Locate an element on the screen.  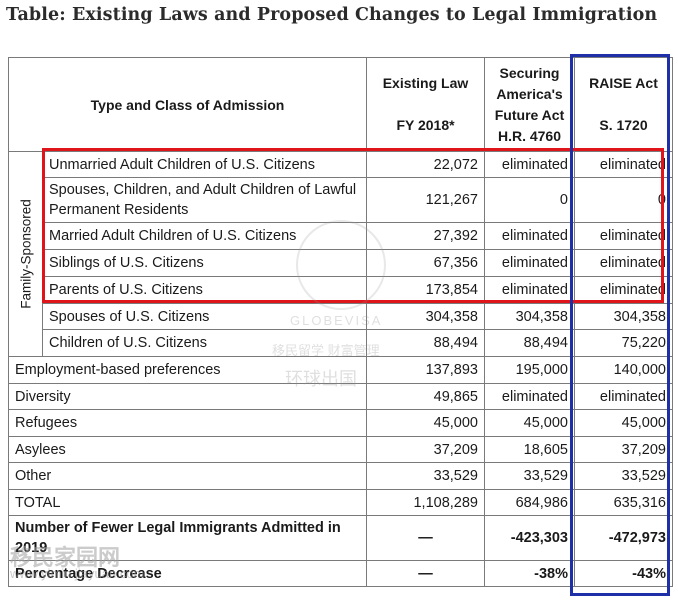
table-row: Refugees 45,000 45,000 45,000 is located at coordinates (340, 423).